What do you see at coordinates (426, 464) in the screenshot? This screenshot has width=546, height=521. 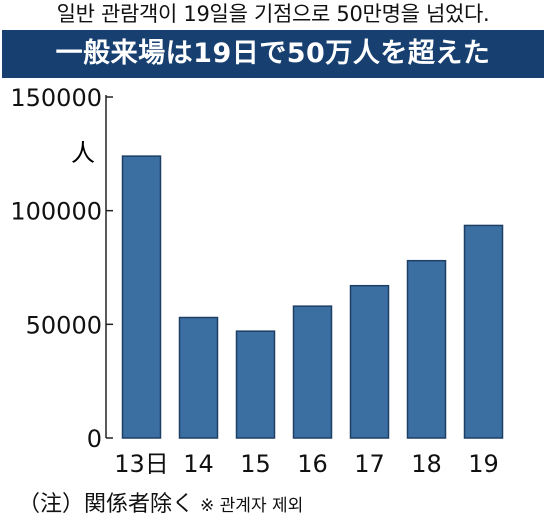 I see `x-tick-label: 18` at bounding box center [426, 464].